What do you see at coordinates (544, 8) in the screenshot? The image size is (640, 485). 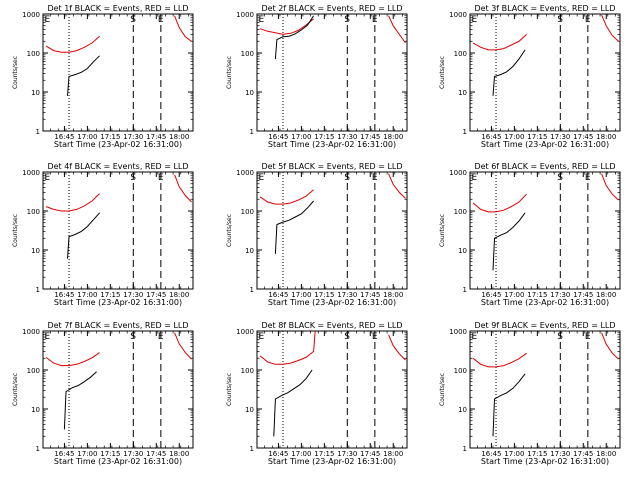 I see `chart-title: Det 3f BLACK = Events, RED = LLD` at bounding box center [544, 8].